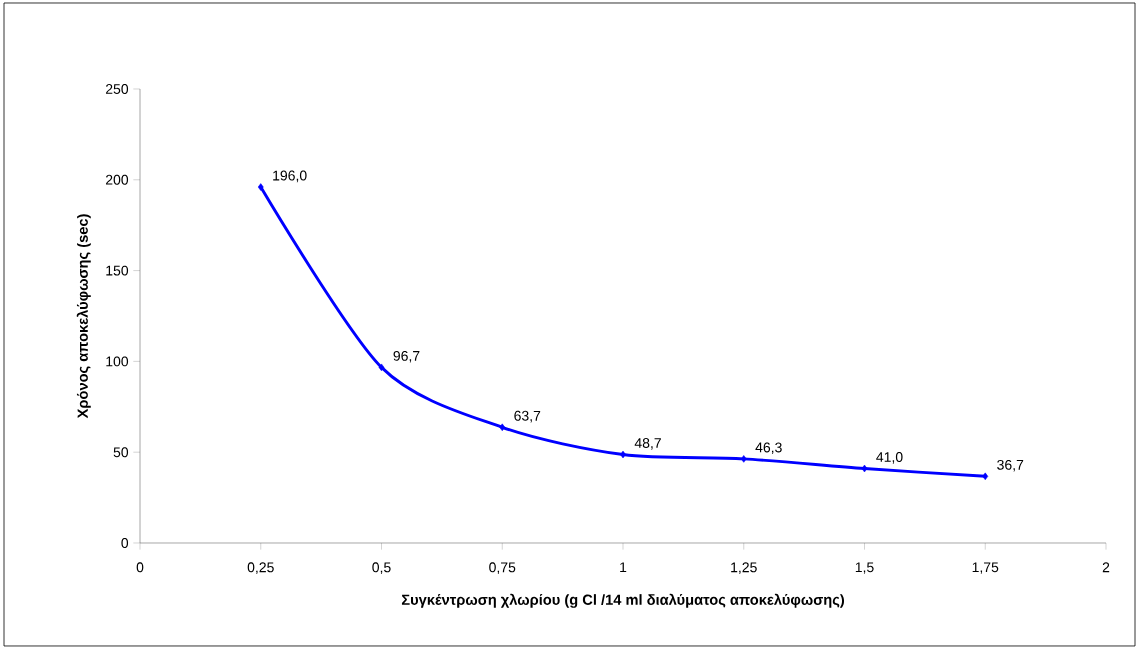 The width and height of the screenshot is (1139, 649). I want to click on x-tick-label: 0,75, so click(502, 568).